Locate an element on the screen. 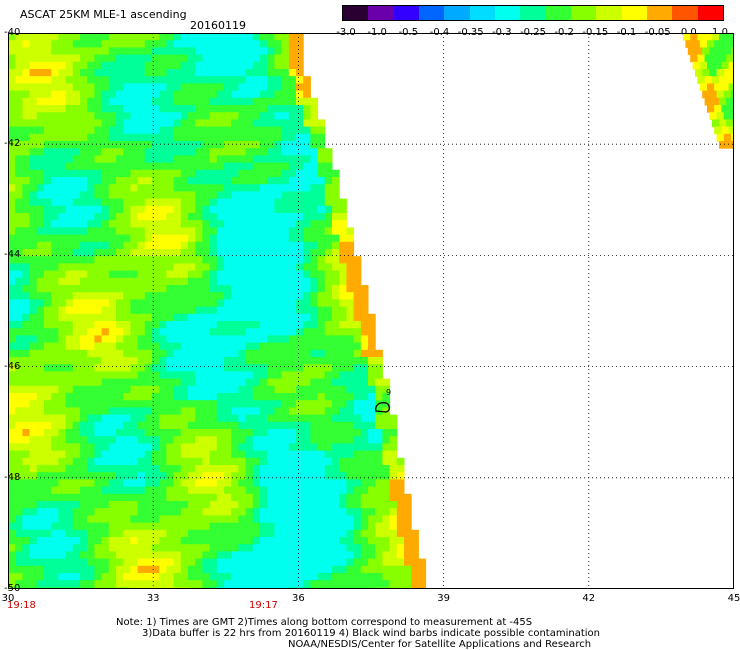 Image resolution: width=740 pixels, height=650 pixels. color-scale-swatch is located at coordinates (659, 13).